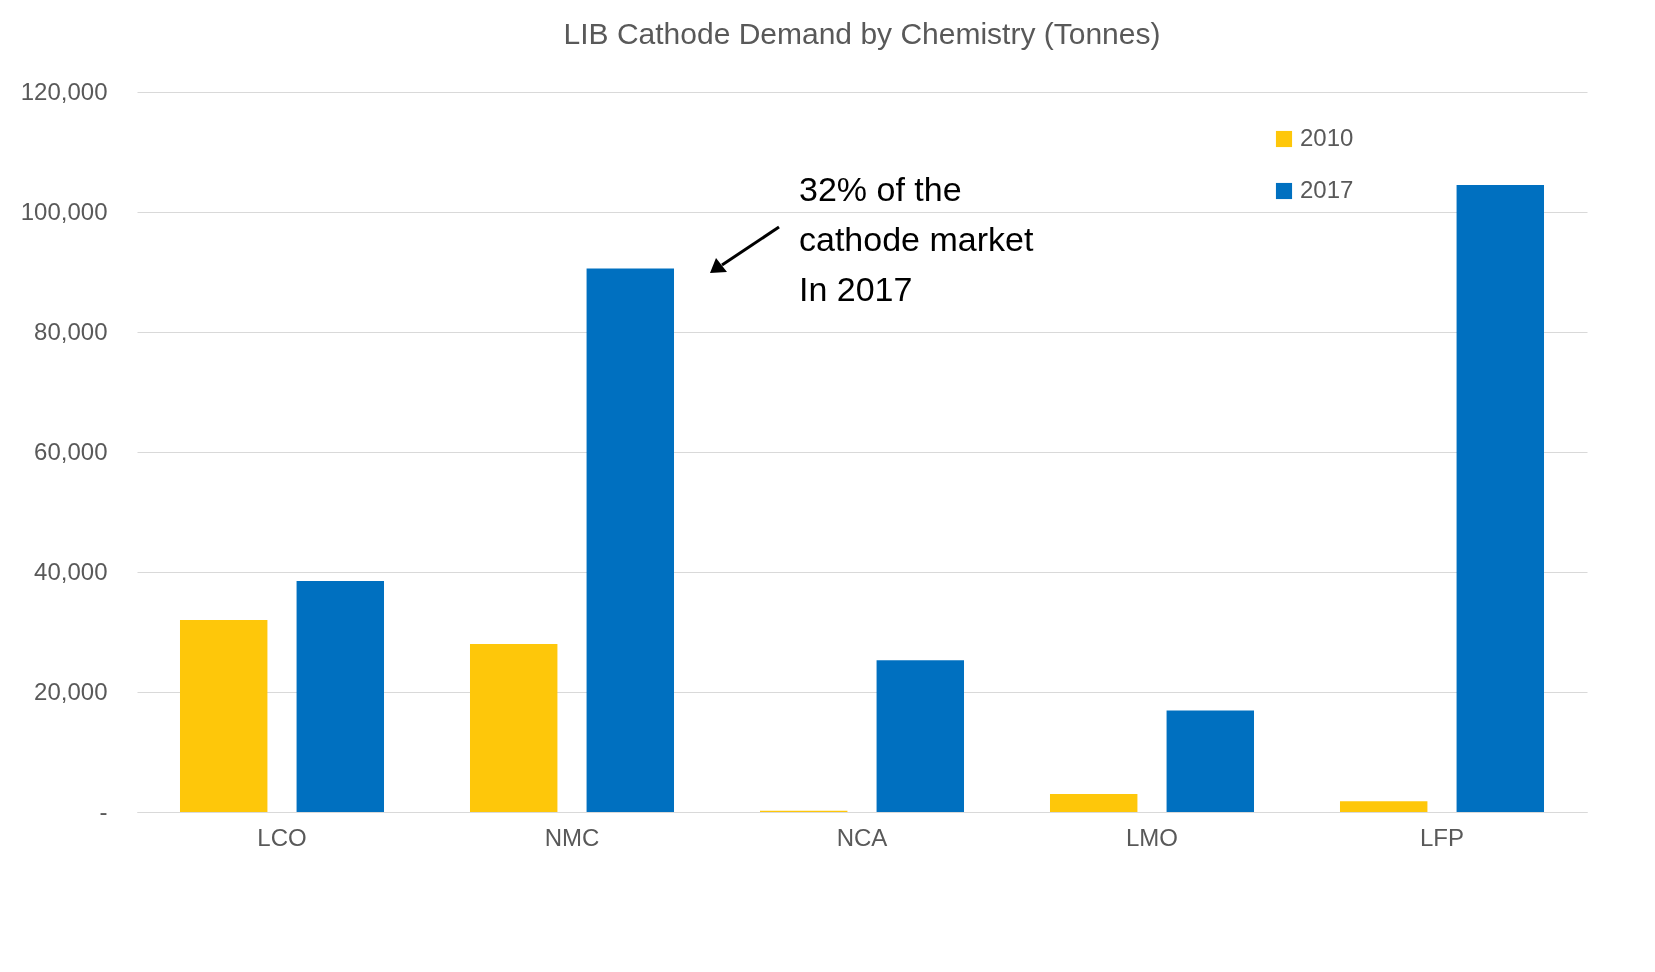 The height and width of the screenshot is (972, 1655). I want to click on x-tick-label: NCA, so click(862, 837).